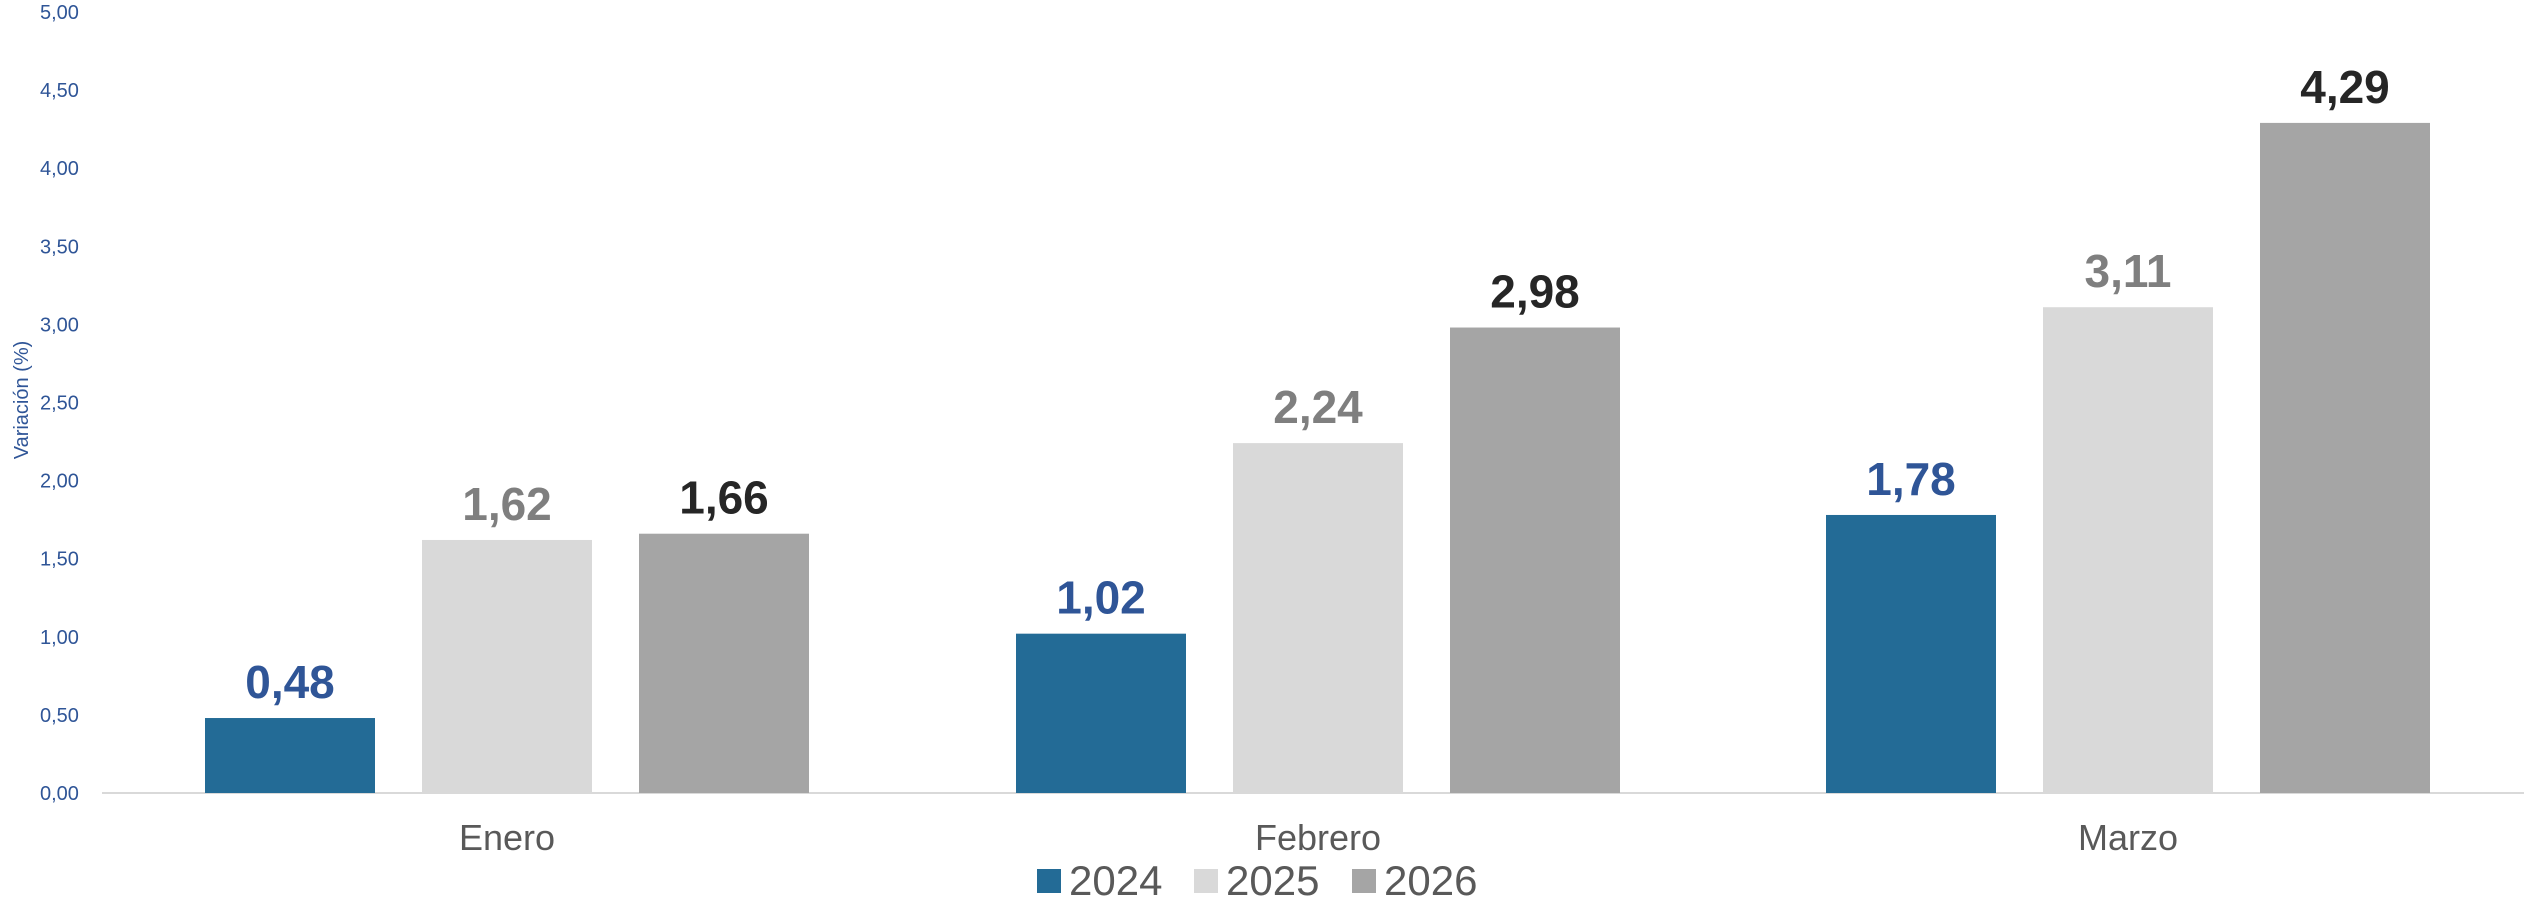 Image resolution: width=2524 pixels, height=900 pixels. Describe the element at coordinates (1272, 878) in the screenshot. I see `legend-label: 2025` at that location.